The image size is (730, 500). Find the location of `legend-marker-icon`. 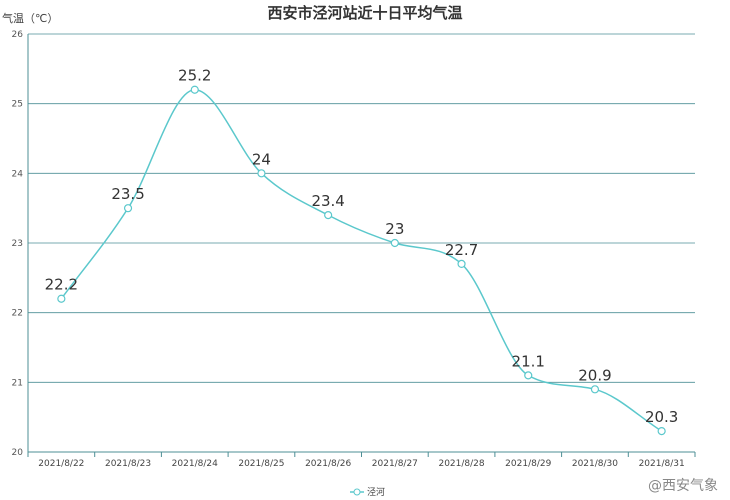

legend-marker-icon is located at coordinates (357, 492).